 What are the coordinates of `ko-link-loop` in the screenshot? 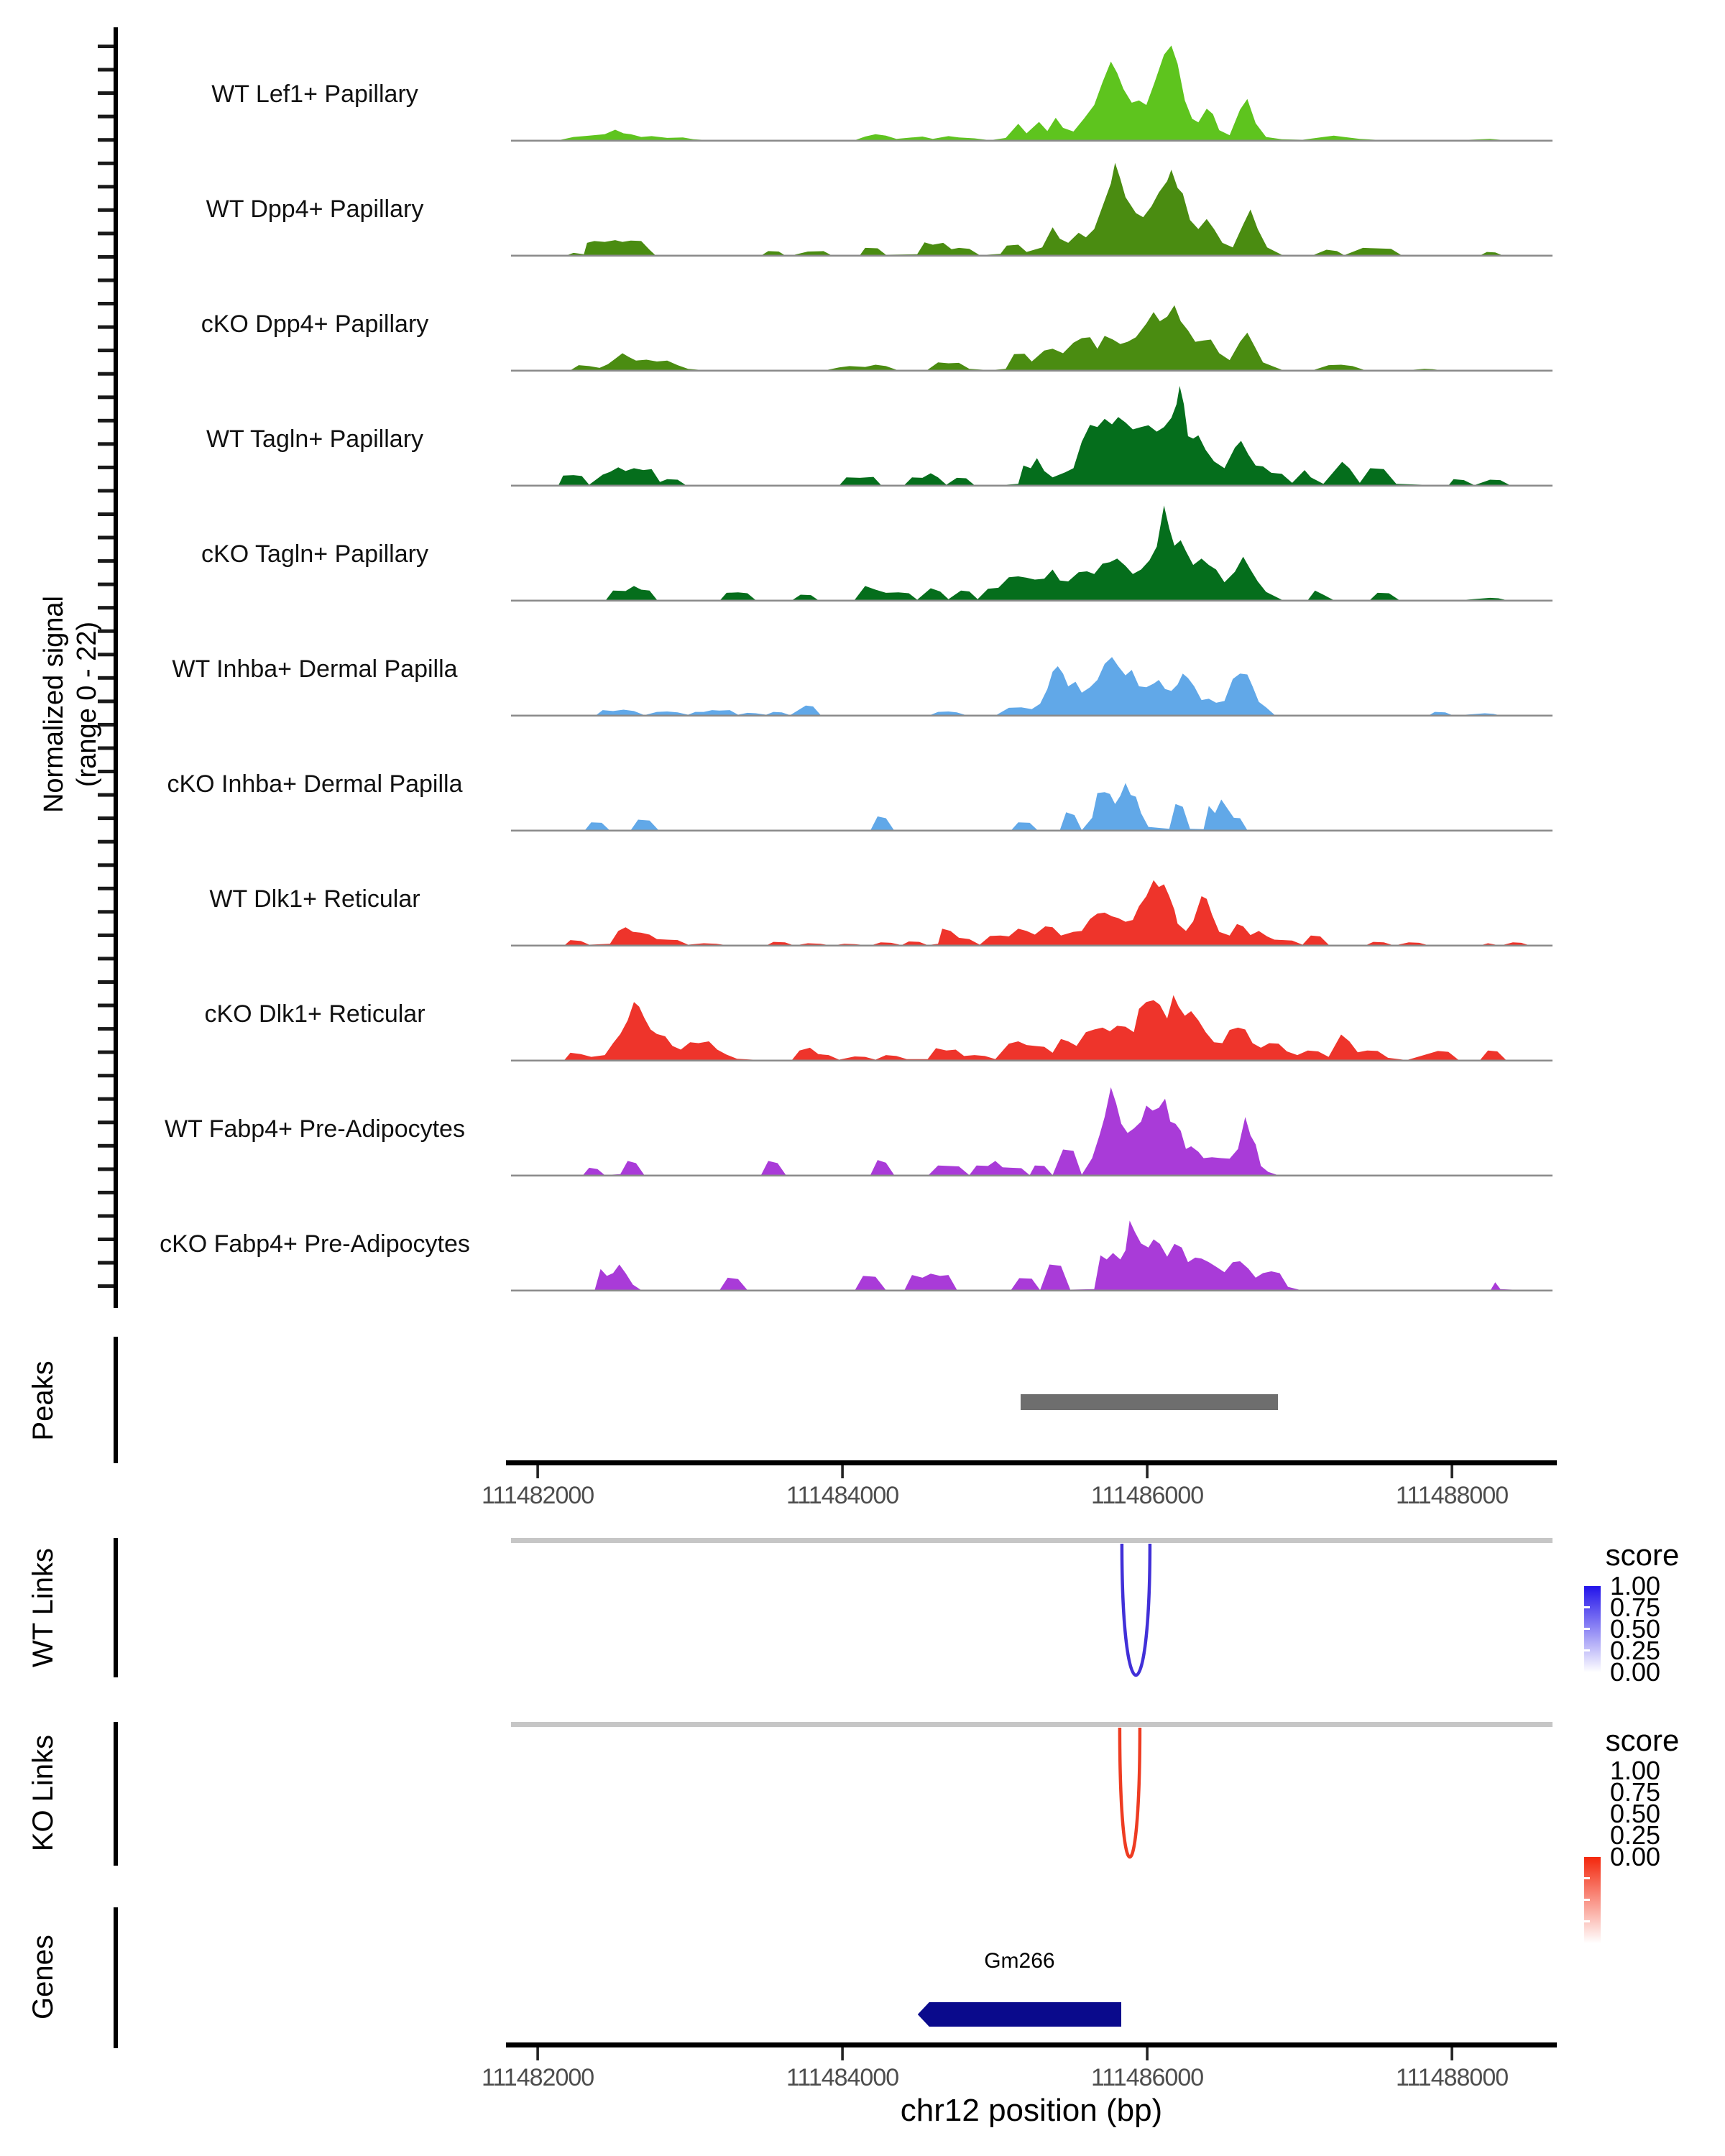 It's located at (1130, 1792).